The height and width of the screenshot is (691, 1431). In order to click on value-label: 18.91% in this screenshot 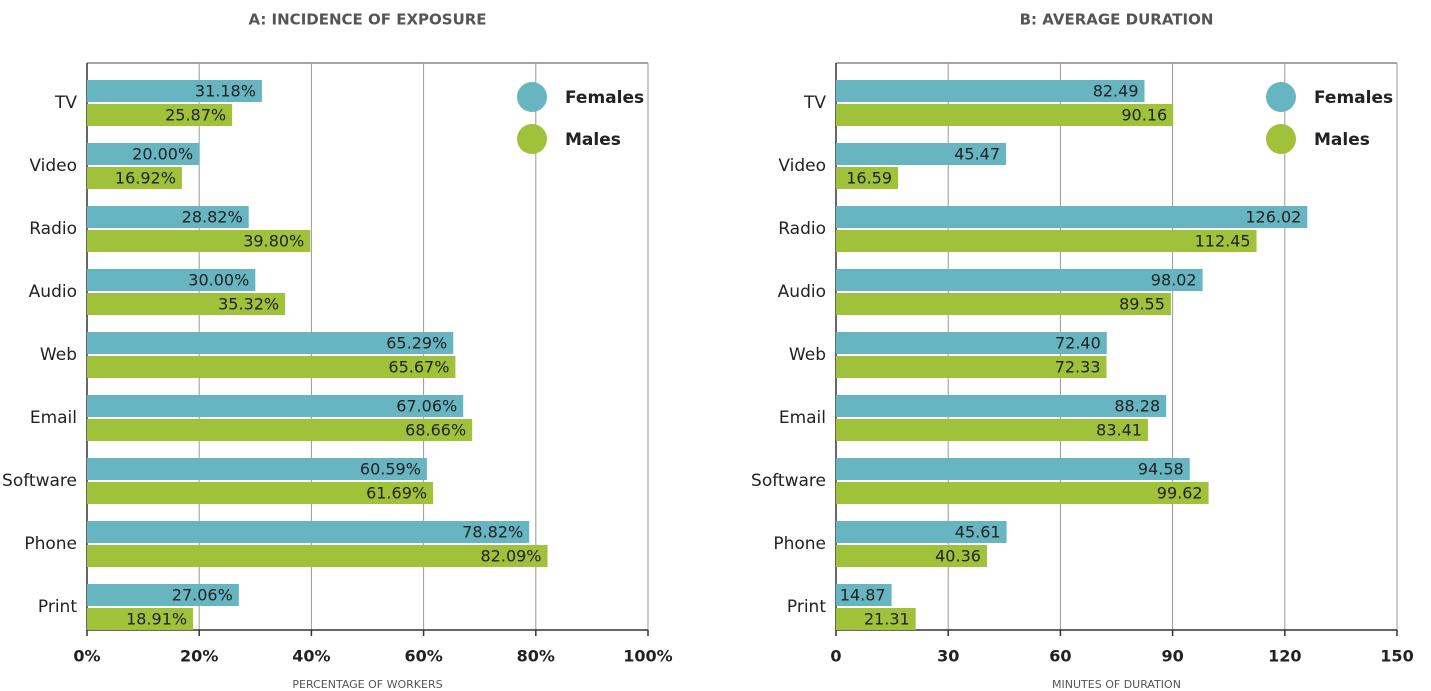, I will do `click(156, 619)`.